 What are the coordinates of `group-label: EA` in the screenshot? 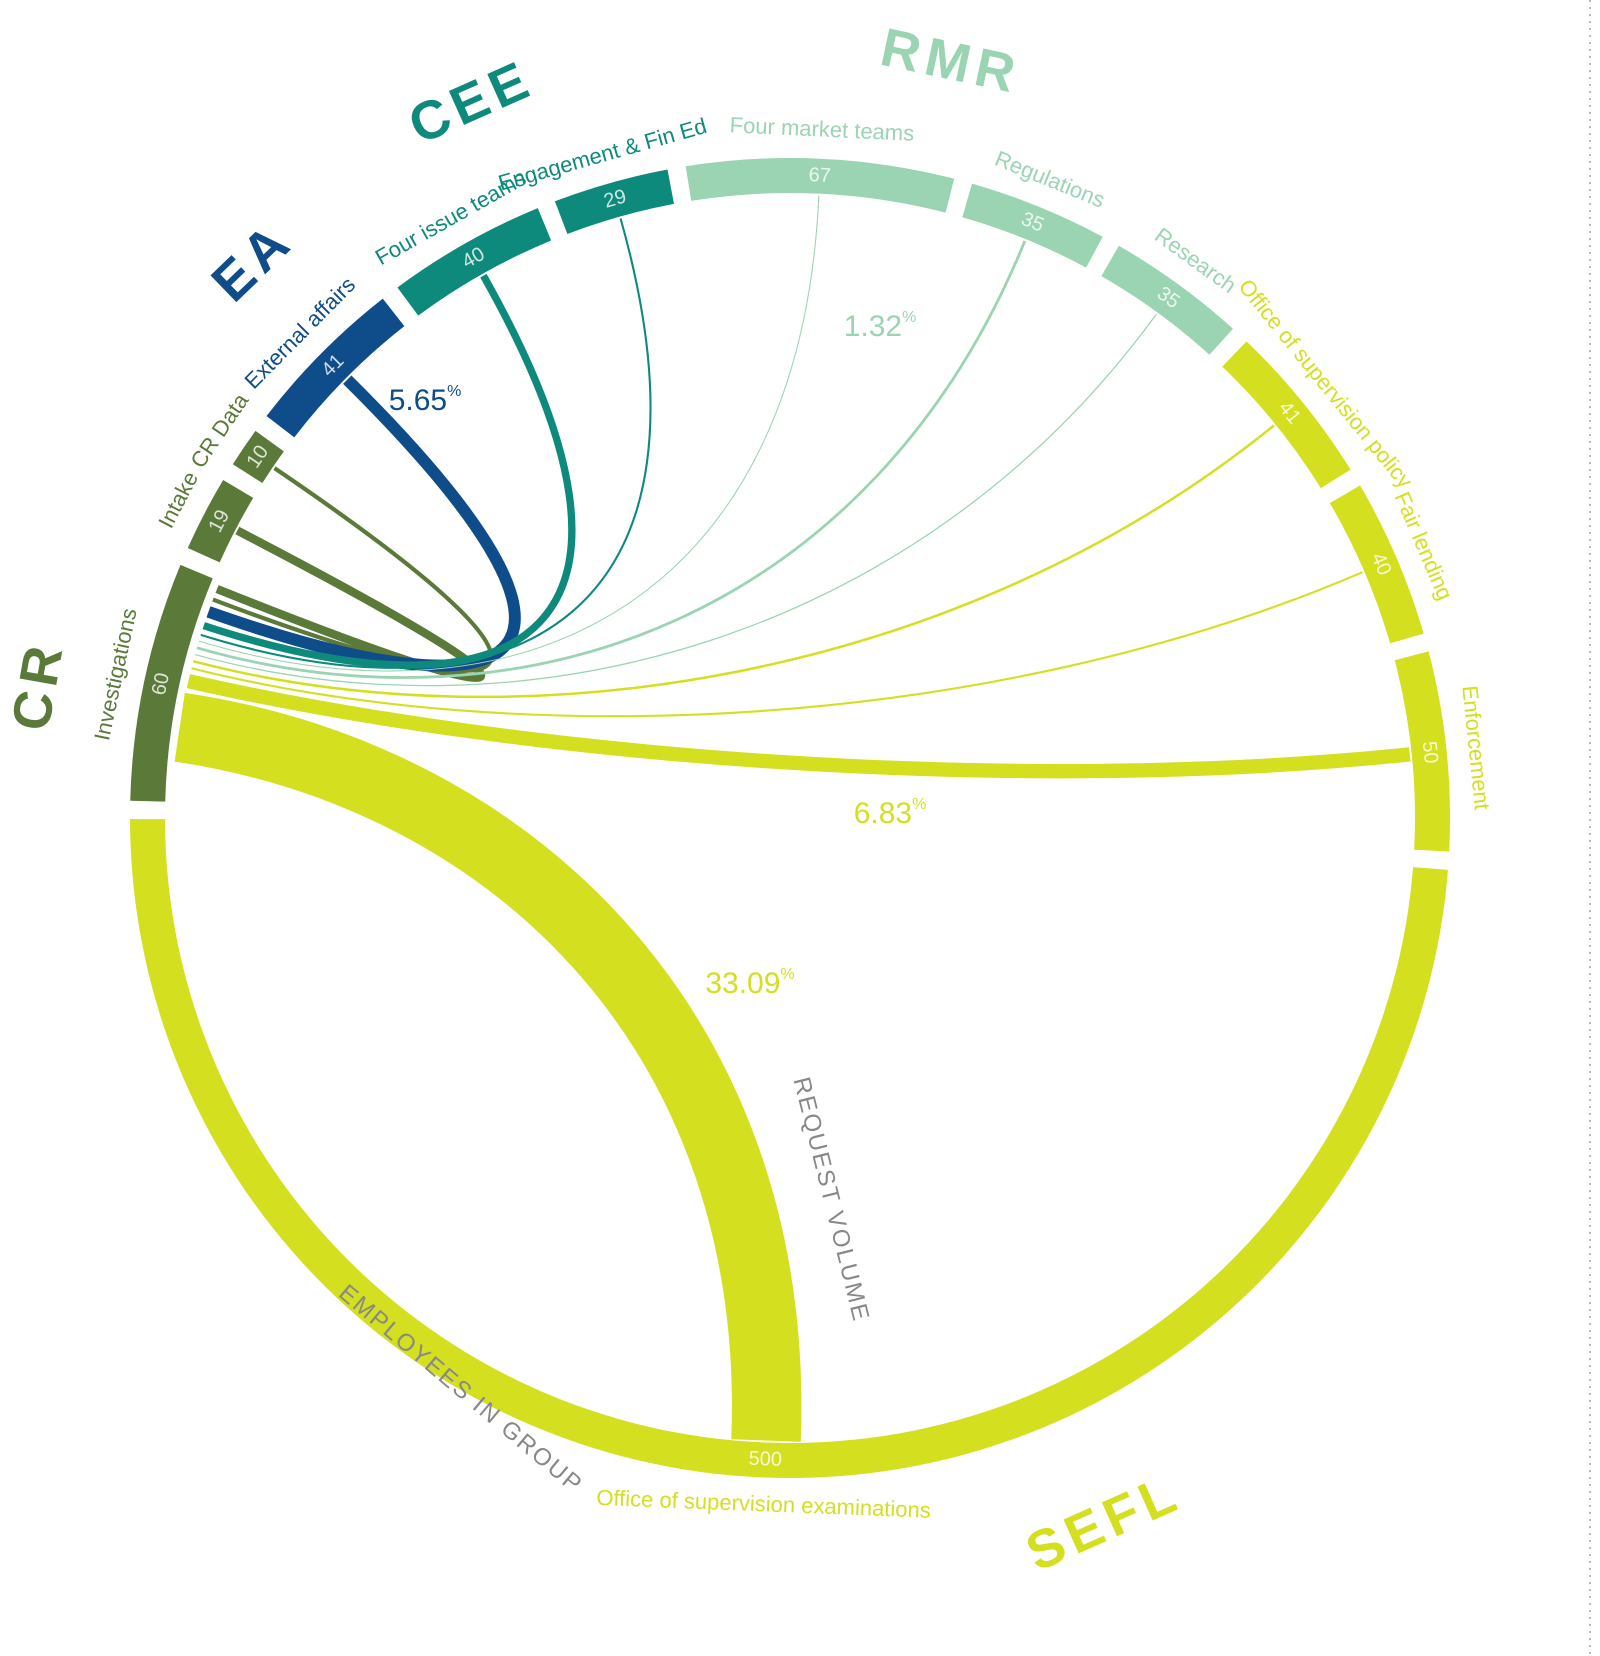 It's located at (252, 262).